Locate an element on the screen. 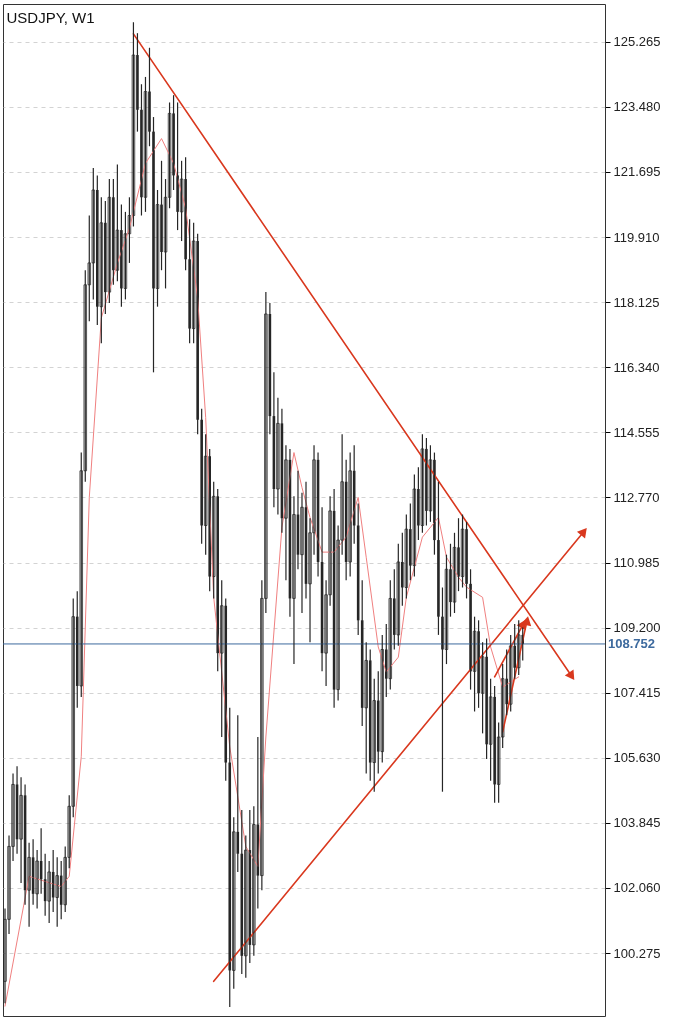  y-tick-label: 116.340 is located at coordinates (636, 367).